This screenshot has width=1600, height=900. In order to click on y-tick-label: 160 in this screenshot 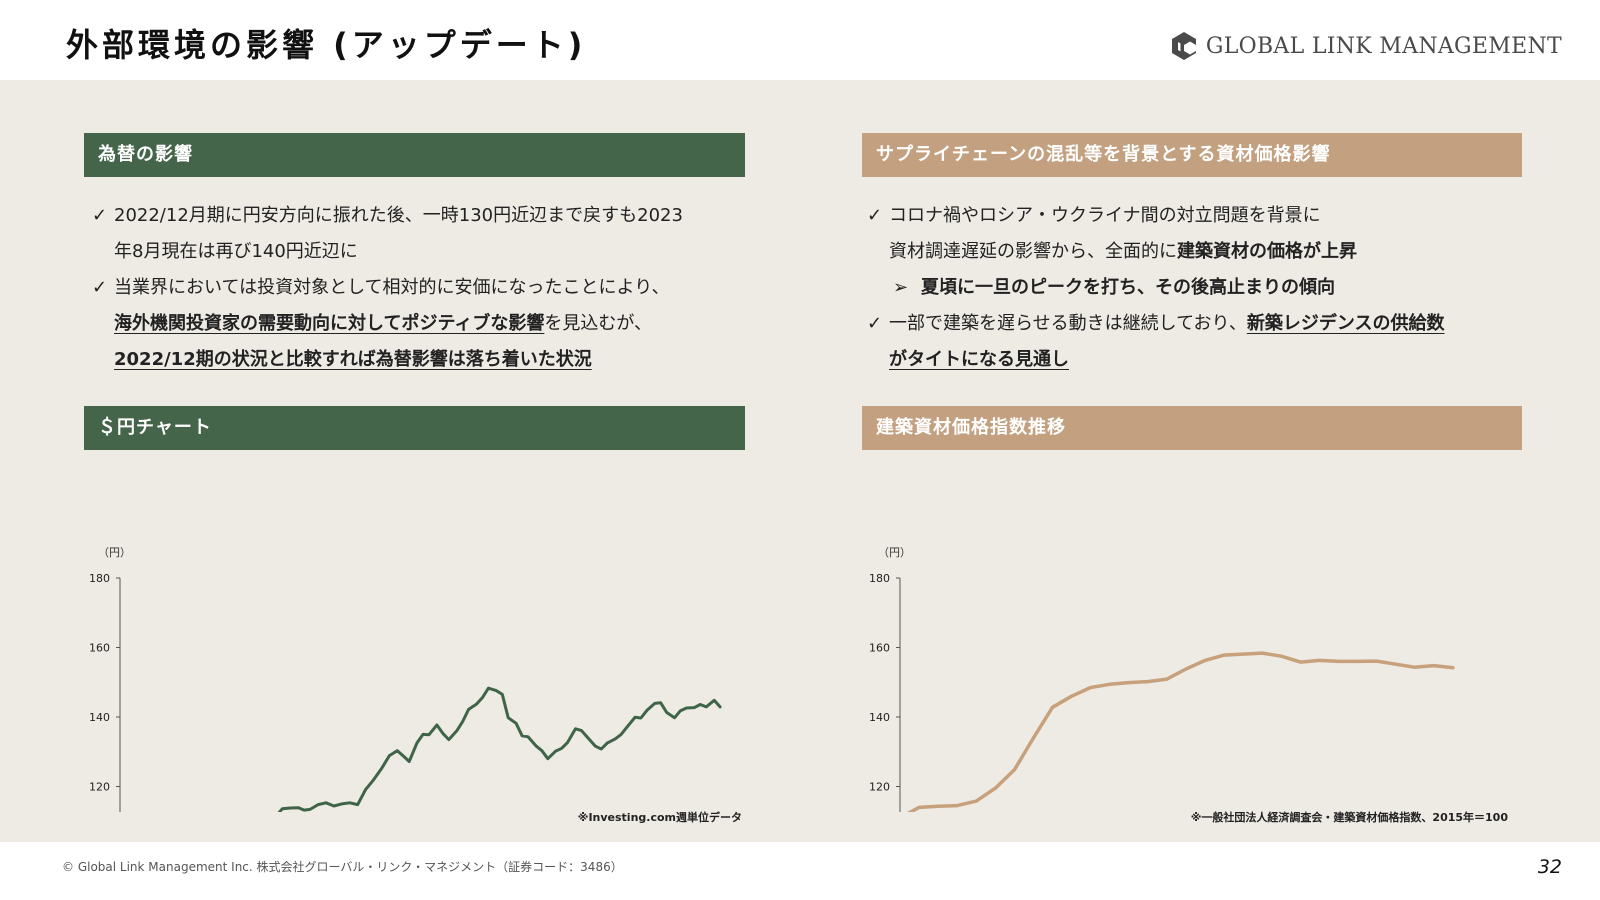, I will do `click(879, 648)`.